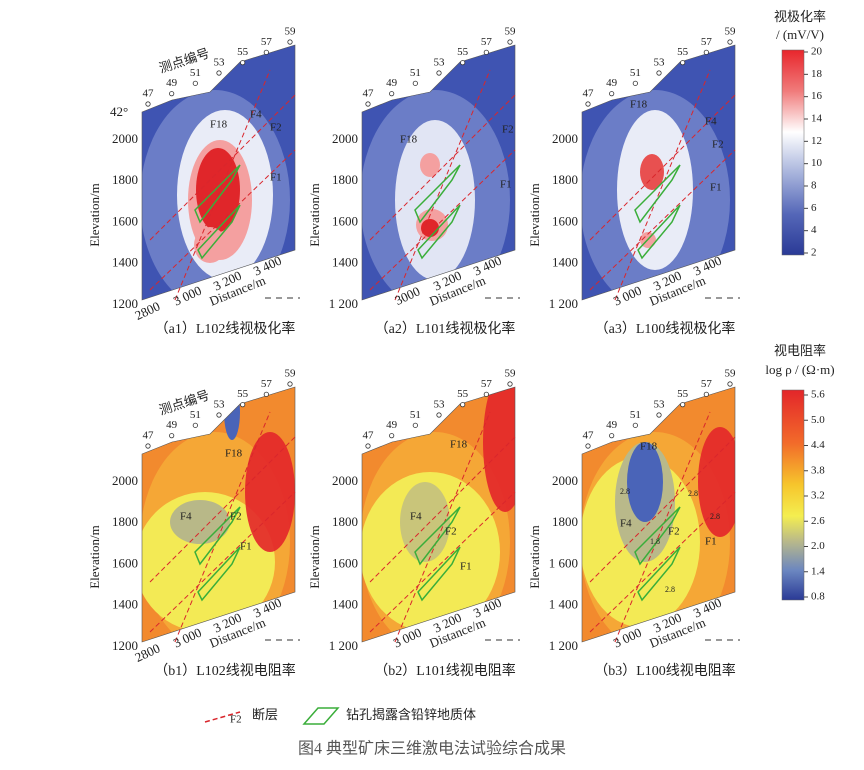 This screenshot has width=864, height=770. I want to click on colorbar-title: 视极化率, so click(800, 16).